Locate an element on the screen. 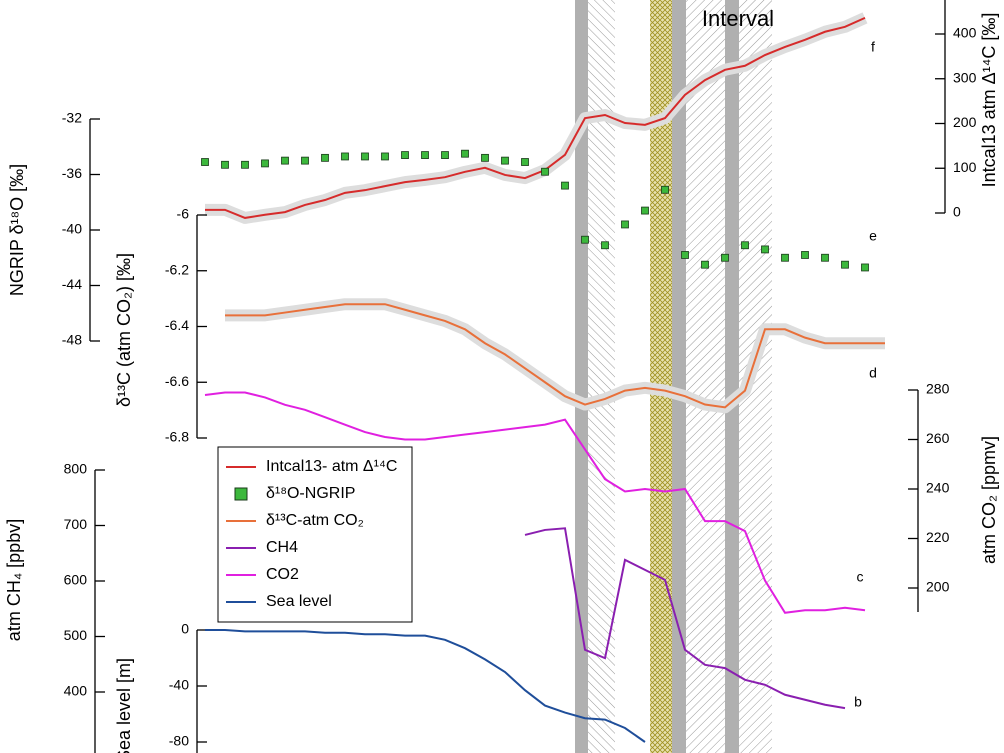 This screenshot has height=753, width=1004. uncertainty-band is located at coordinates (555, 356).